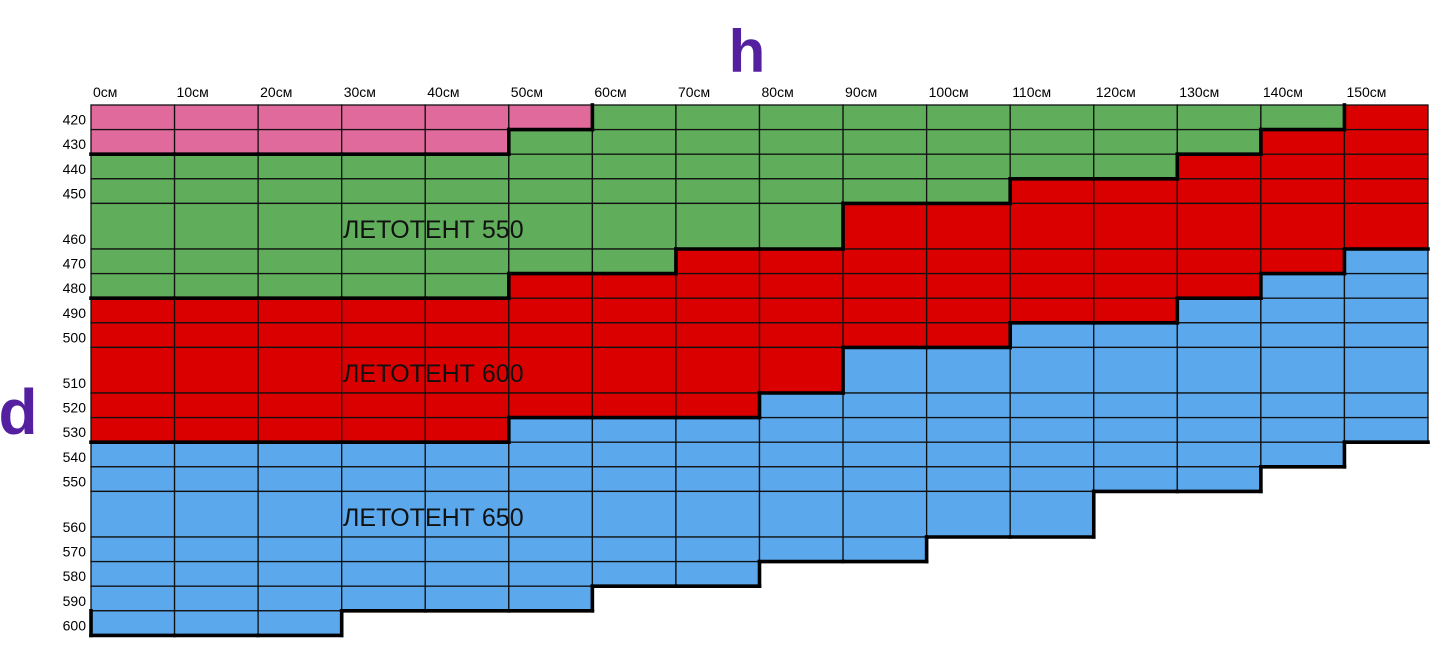 The image size is (1431, 654). I want to click on row-label: 590, so click(75, 601).